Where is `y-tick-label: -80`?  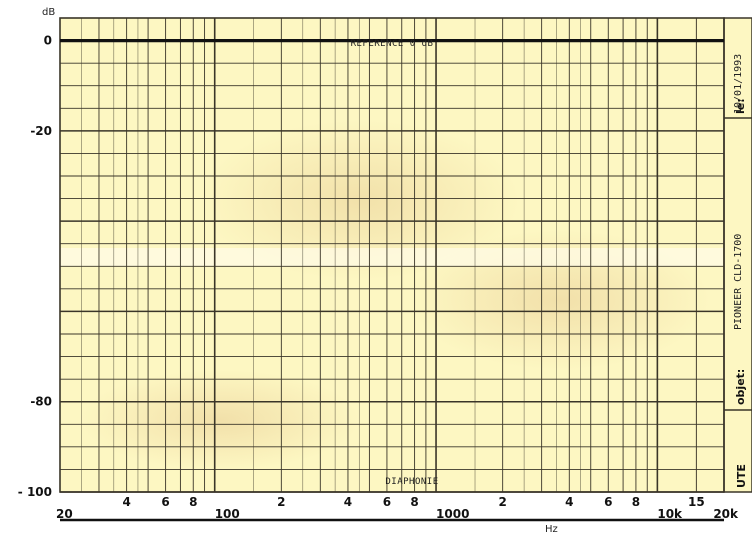
y-tick-label: -80 is located at coordinates (41, 402).